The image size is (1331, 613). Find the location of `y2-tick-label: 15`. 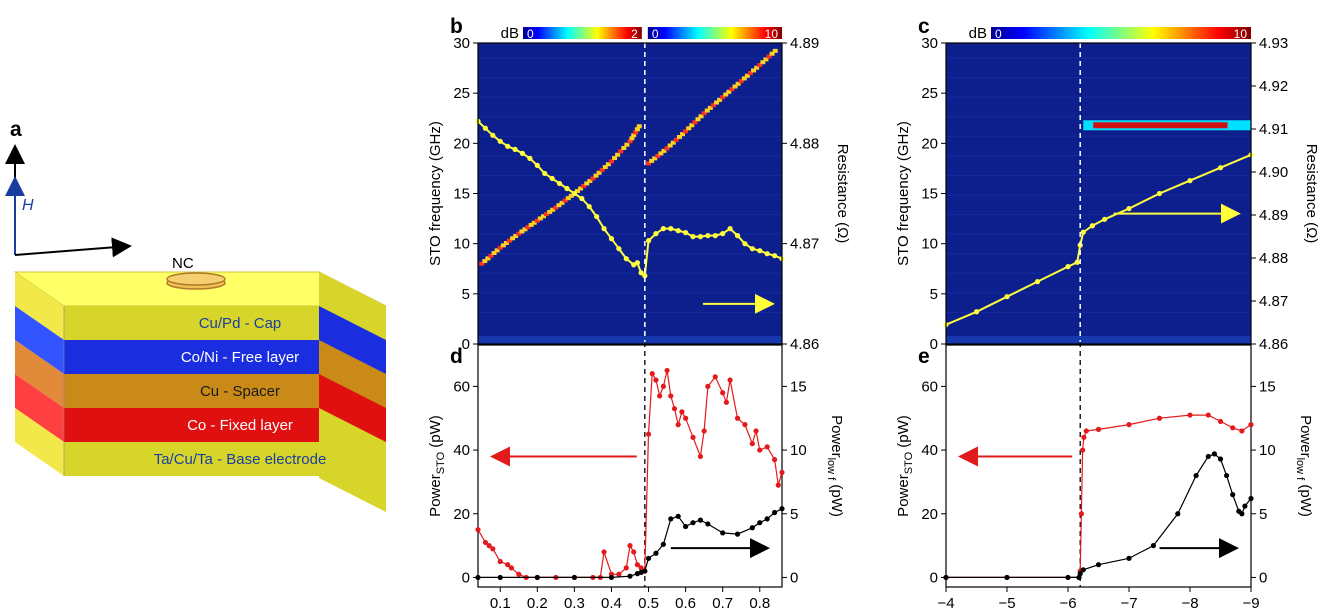

y2-tick-label: 15 is located at coordinates (1267, 386).